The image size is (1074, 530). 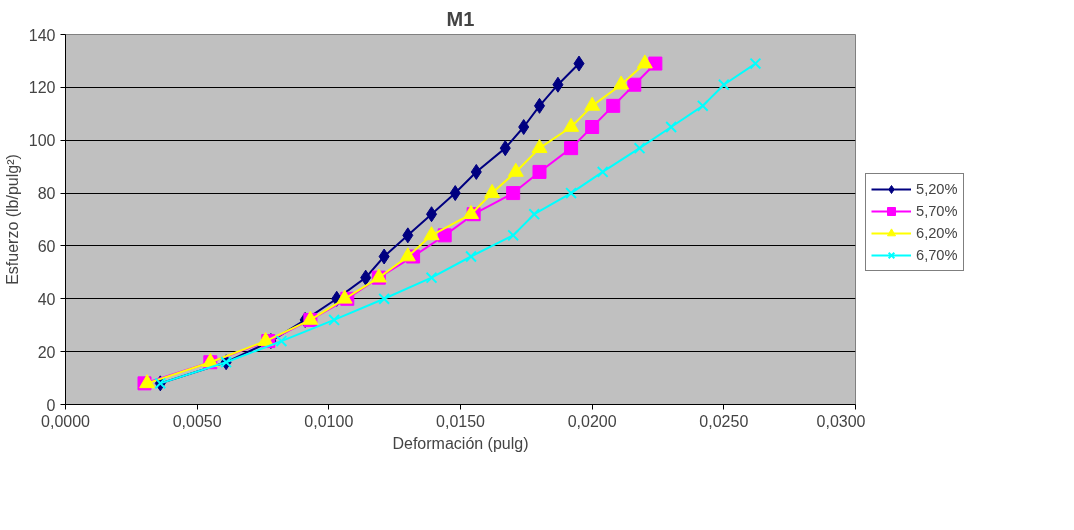 I want to click on x-tick-label: 0,0050, so click(x=197, y=421).